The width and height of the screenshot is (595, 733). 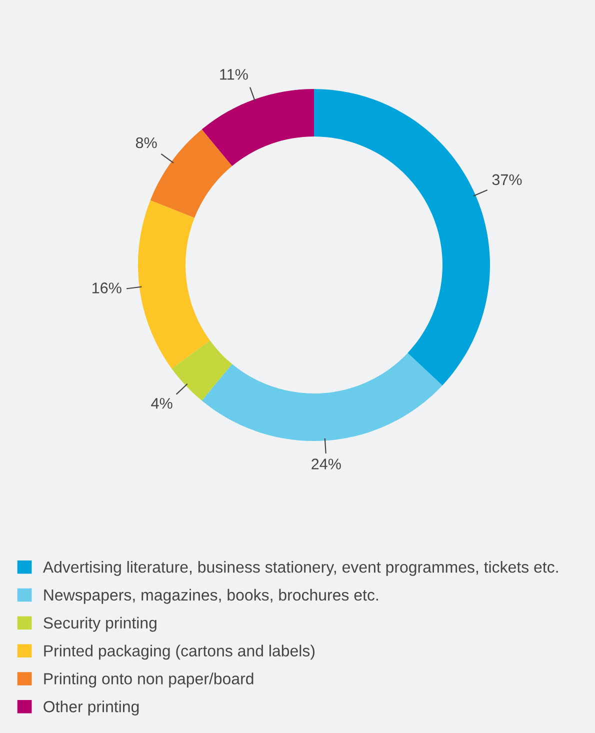 I want to click on legend-label: Printing onto non paper/board, so click(x=149, y=680).